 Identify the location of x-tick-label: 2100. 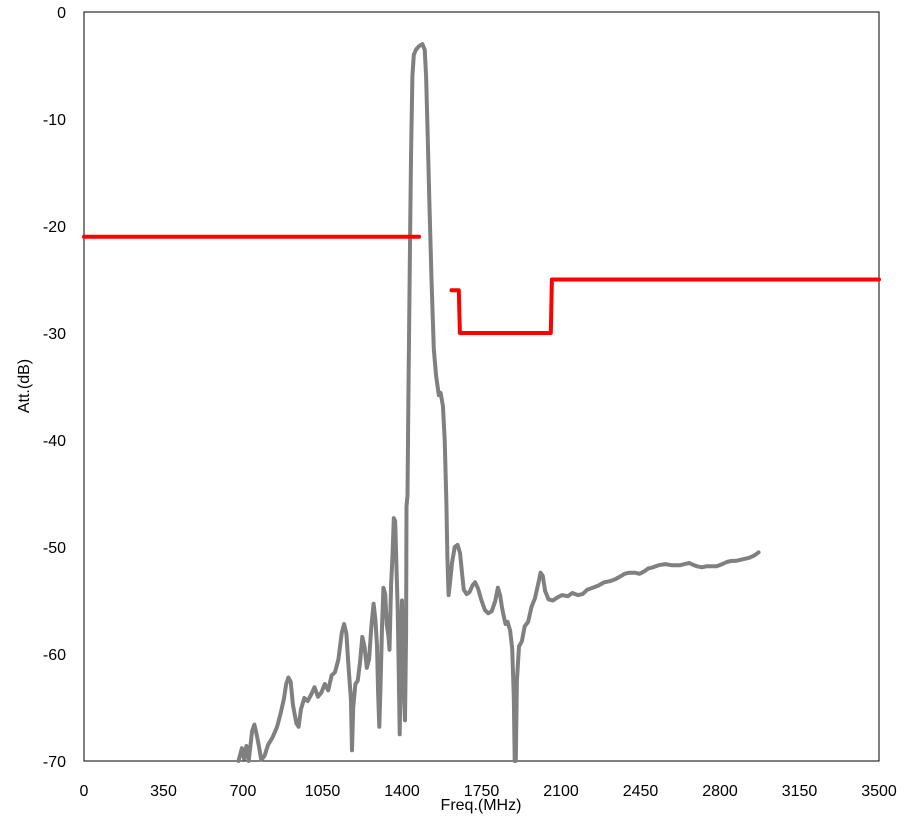
(561, 791).